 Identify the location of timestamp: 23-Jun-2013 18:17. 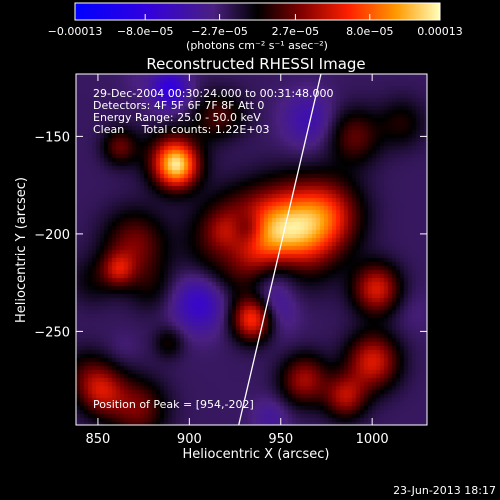
(444, 490).